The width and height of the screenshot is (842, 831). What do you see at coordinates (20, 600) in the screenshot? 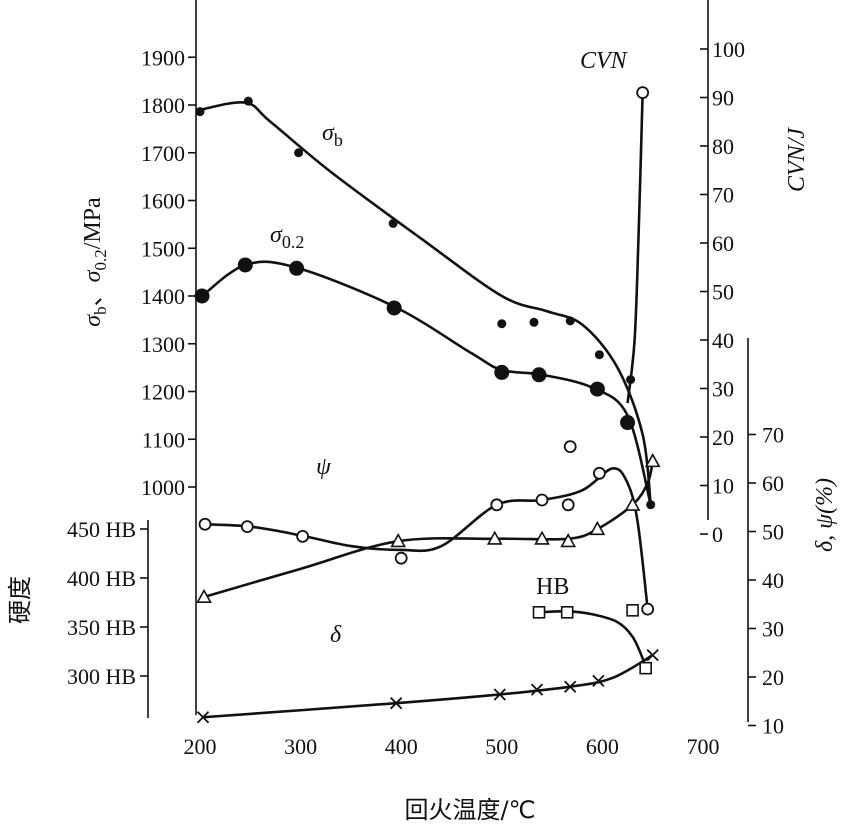
I see `hardness-axis-title: 硬度` at bounding box center [20, 600].